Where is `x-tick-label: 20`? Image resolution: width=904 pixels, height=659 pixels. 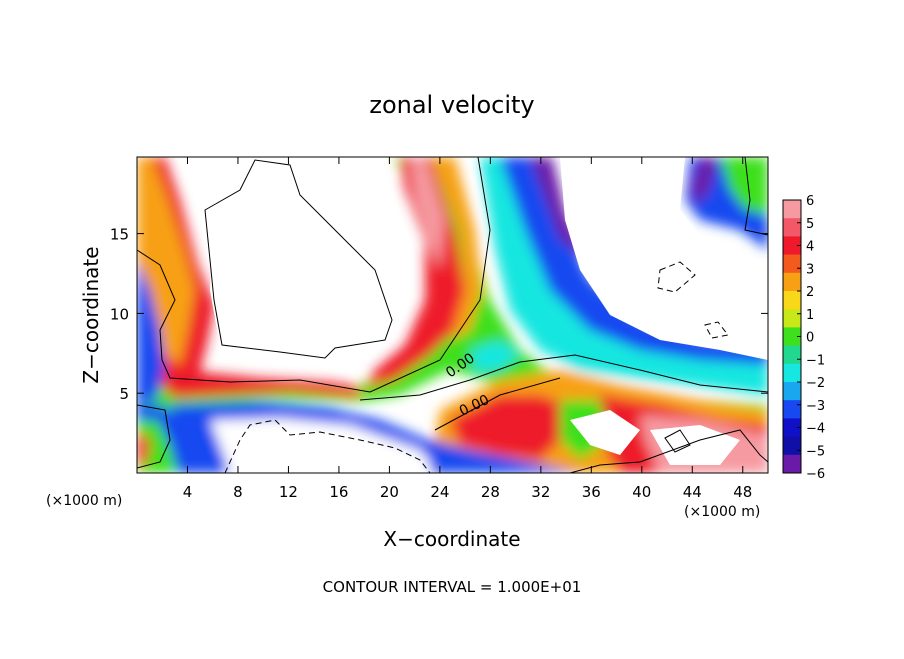
x-tick-label: 20 is located at coordinates (389, 492).